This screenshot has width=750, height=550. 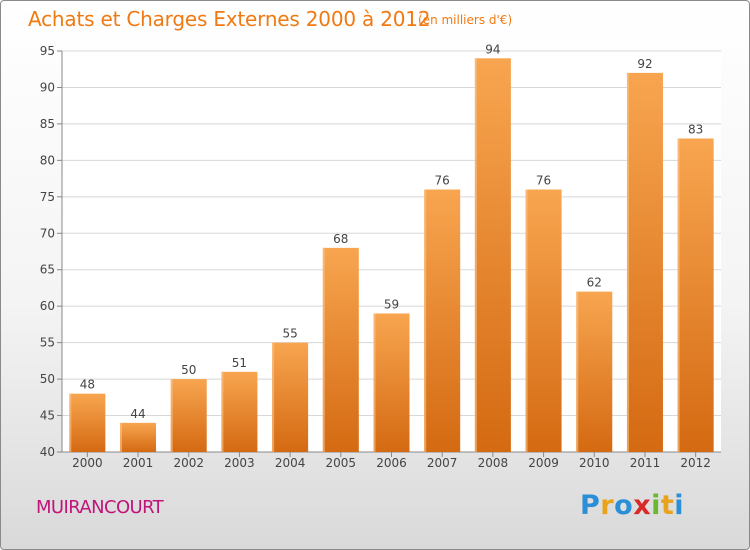 I want to click on x-tick-label: 2012, so click(x=695, y=463).